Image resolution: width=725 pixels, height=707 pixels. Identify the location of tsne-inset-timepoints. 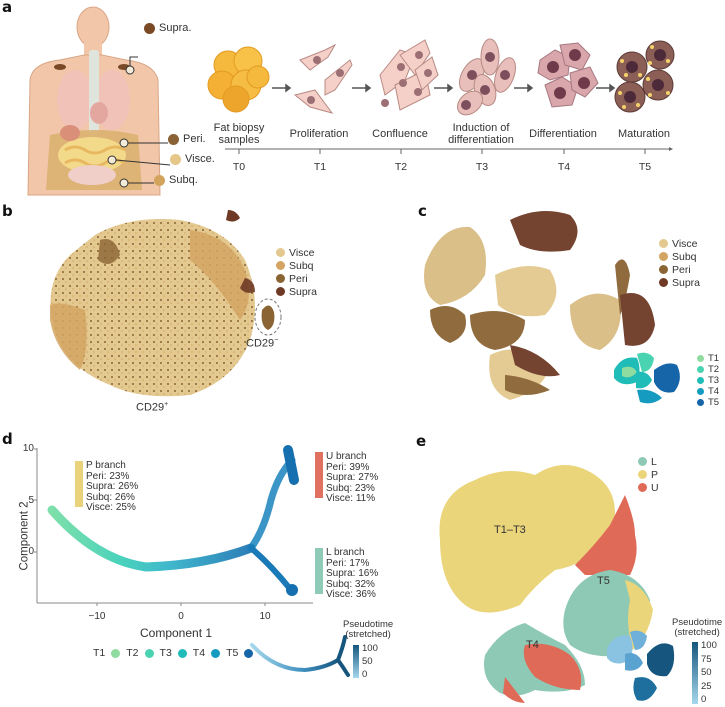
(647, 378).